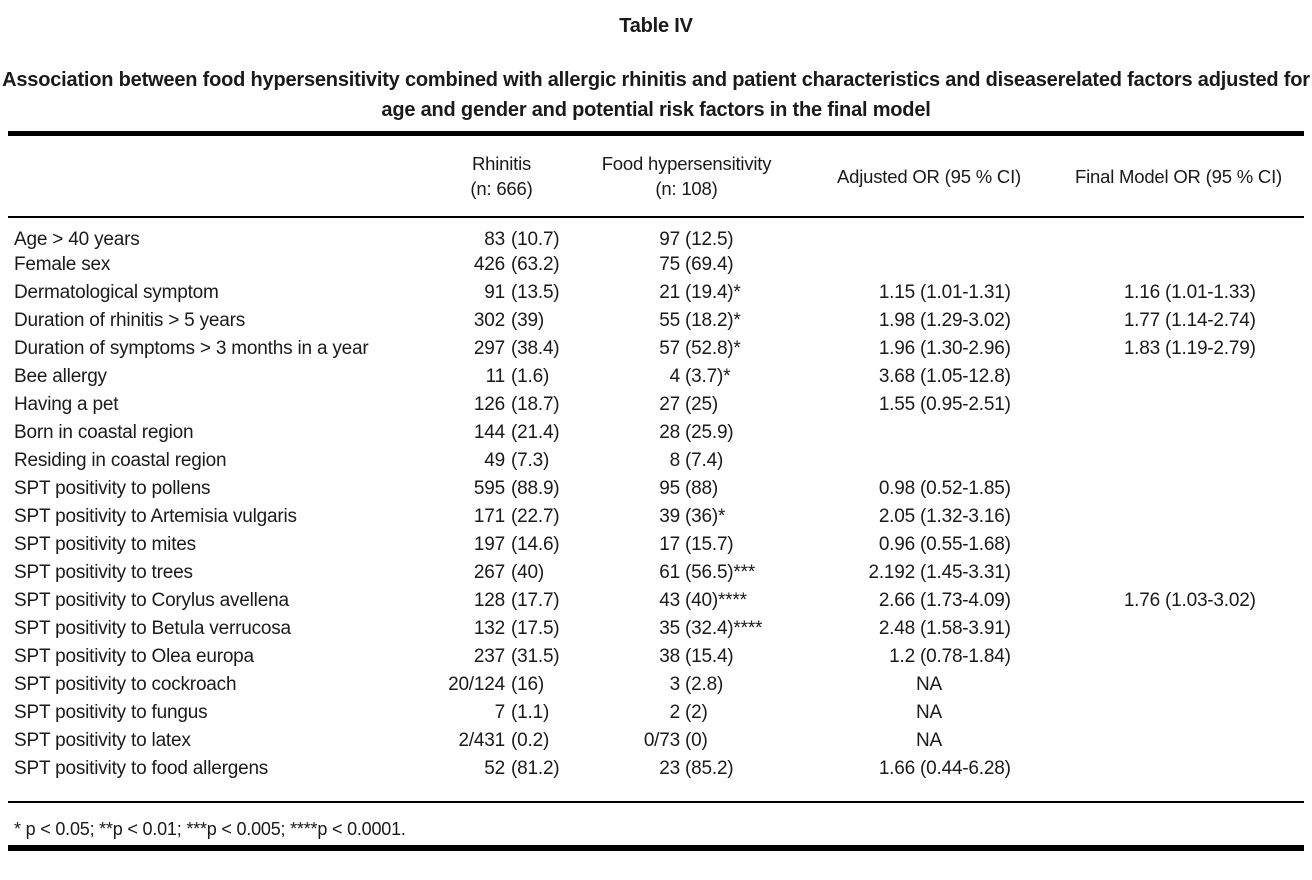 Image resolution: width=1312 pixels, height=880 pixels. What do you see at coordinates (688, 404) in the screenshot?
I see `cell-food-hypersensitivity: 27 (25)` at bounding box center [688, 404].